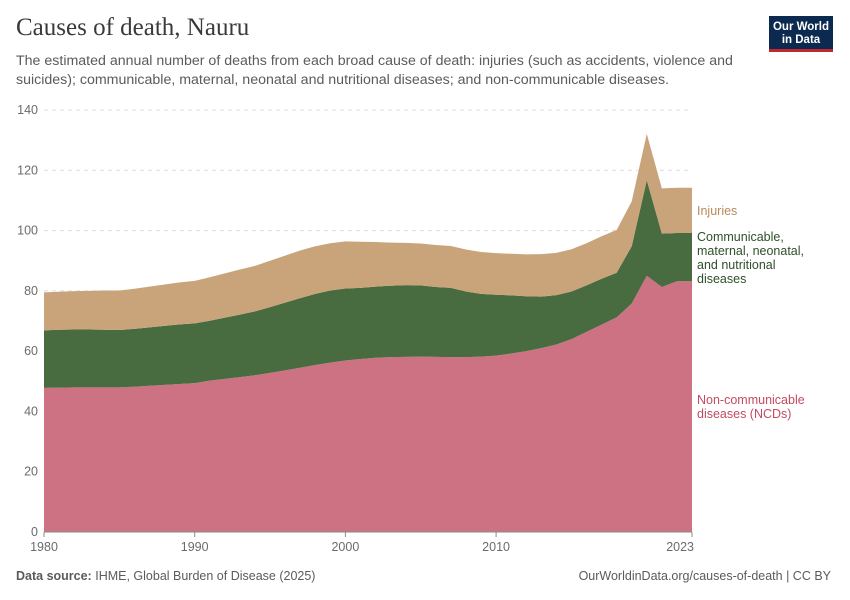 The height and width of the screenshot is (600, 850). What do you see at coordinates (751, 400) in the screenshot?
I see `legend-line: Non-communicable` at bounding box center [751, 400].